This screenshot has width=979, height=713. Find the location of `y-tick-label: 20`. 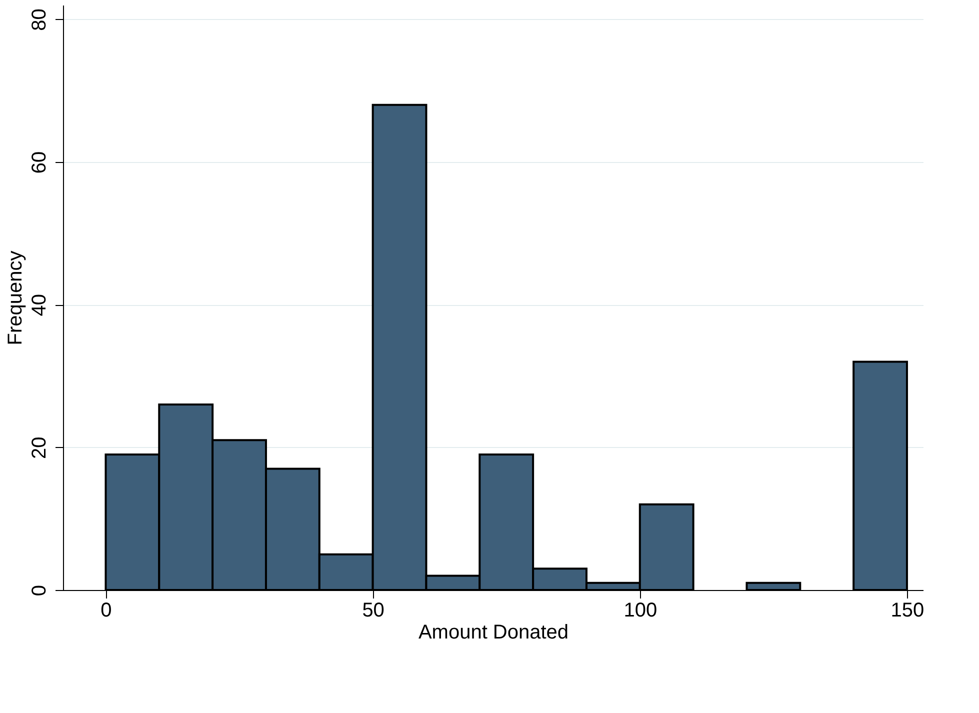

y-tick-label: 20 is located at coordinates (39, 447).